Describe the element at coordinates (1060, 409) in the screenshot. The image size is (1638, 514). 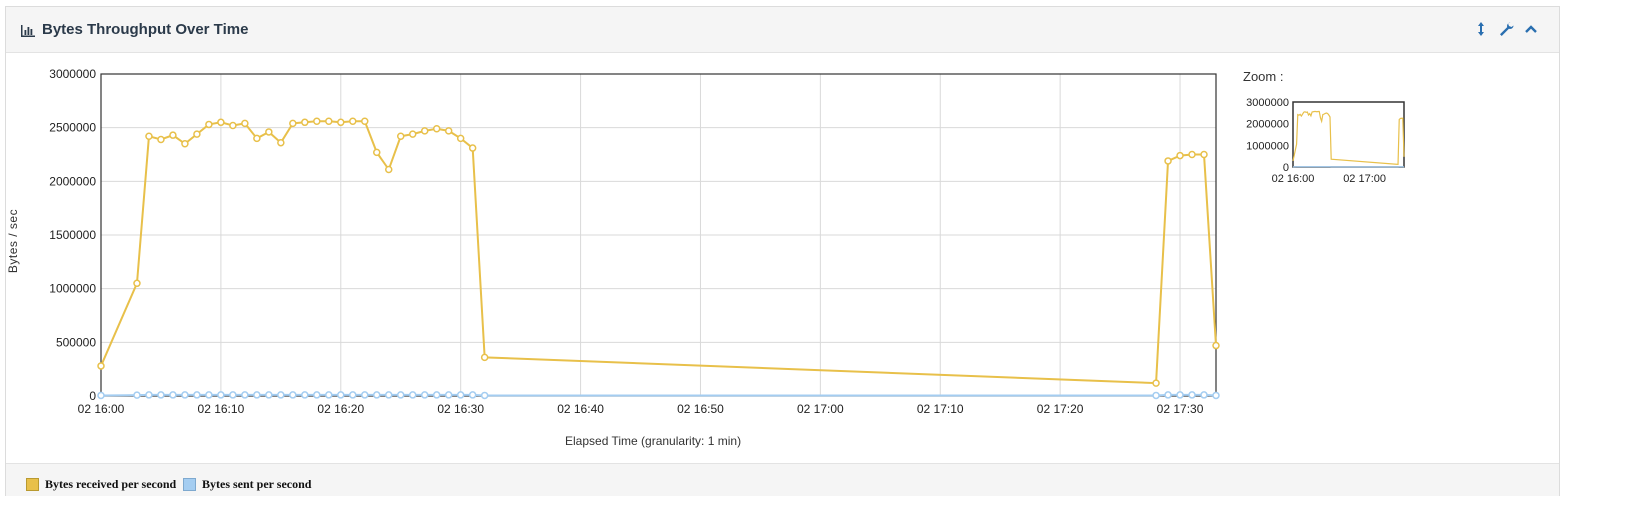
I see `x-tick-label: 02 17:20` at that location.